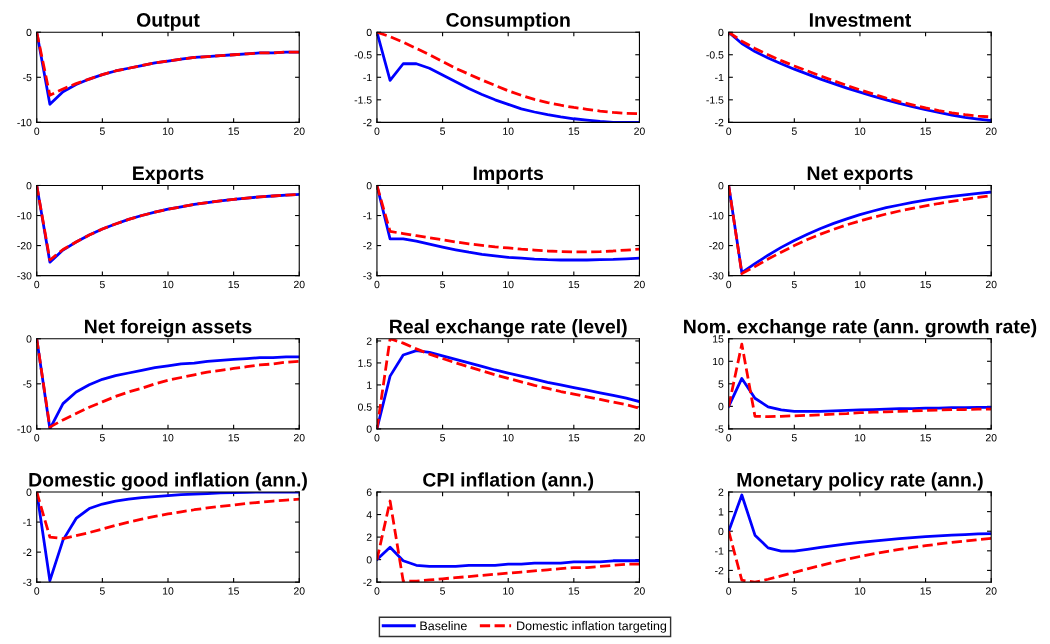  Describe the element at coordinates (443, 626) in the screenshot. I see `legend-label: Baseline` at that location.